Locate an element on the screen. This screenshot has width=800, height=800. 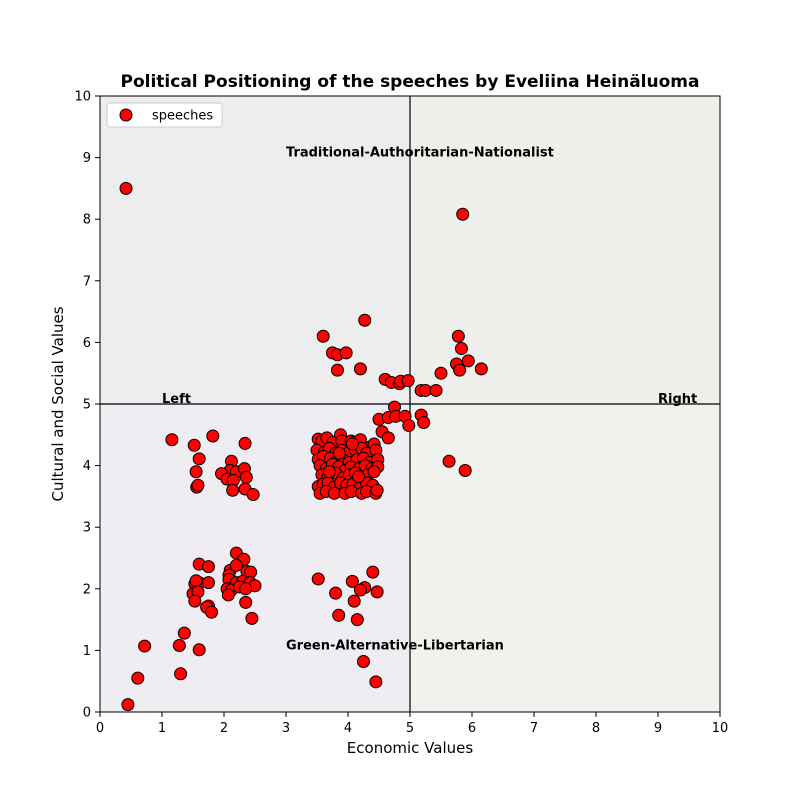
x-tick-label: 0 is located at coordinates (100, 728).